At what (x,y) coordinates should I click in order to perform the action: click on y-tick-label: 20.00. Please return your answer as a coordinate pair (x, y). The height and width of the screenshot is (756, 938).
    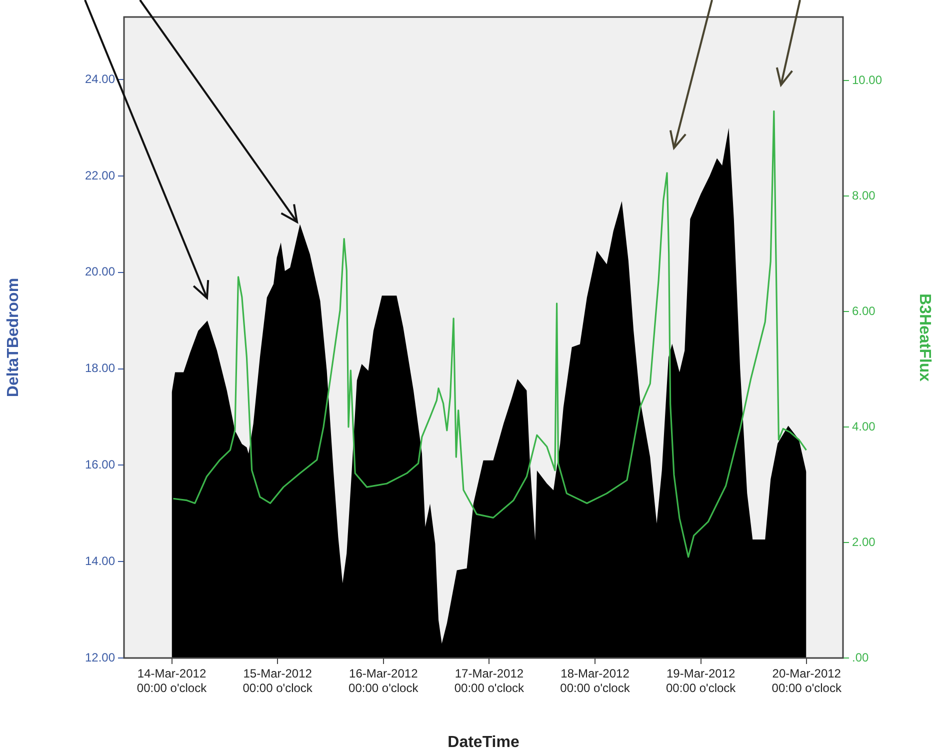
    Looking at the image, I should click on (100, 271).